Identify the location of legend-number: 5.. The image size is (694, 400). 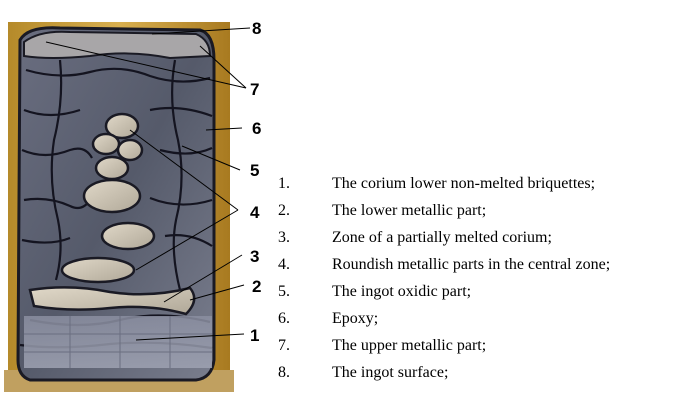
(284, 291).